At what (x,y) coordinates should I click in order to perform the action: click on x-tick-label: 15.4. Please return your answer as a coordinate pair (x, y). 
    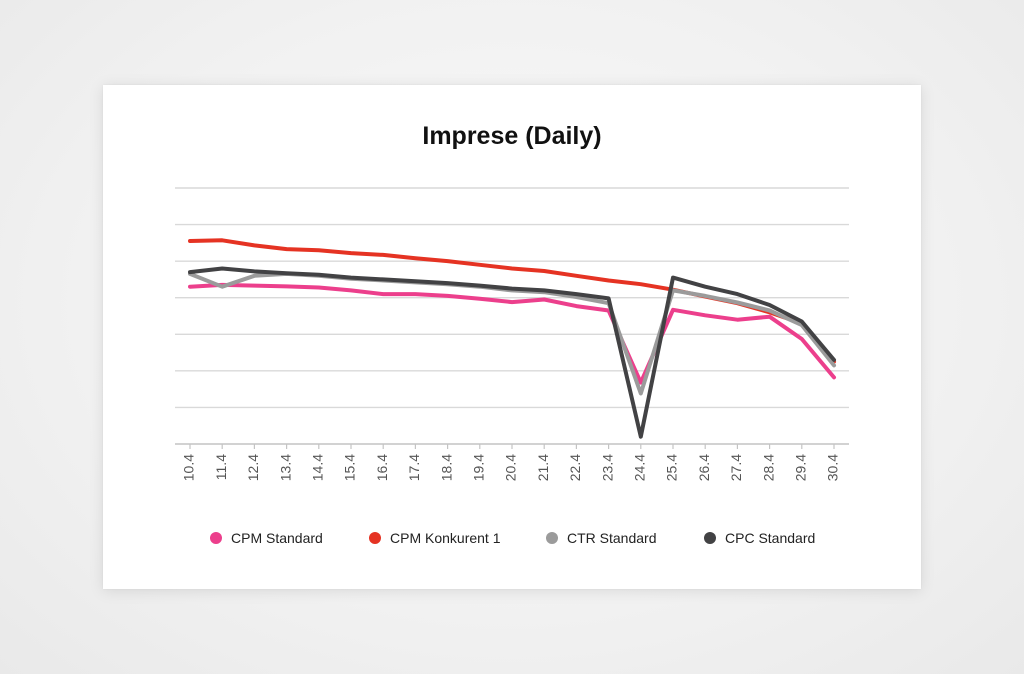
    Looking at the image, I should click on (350, 467).